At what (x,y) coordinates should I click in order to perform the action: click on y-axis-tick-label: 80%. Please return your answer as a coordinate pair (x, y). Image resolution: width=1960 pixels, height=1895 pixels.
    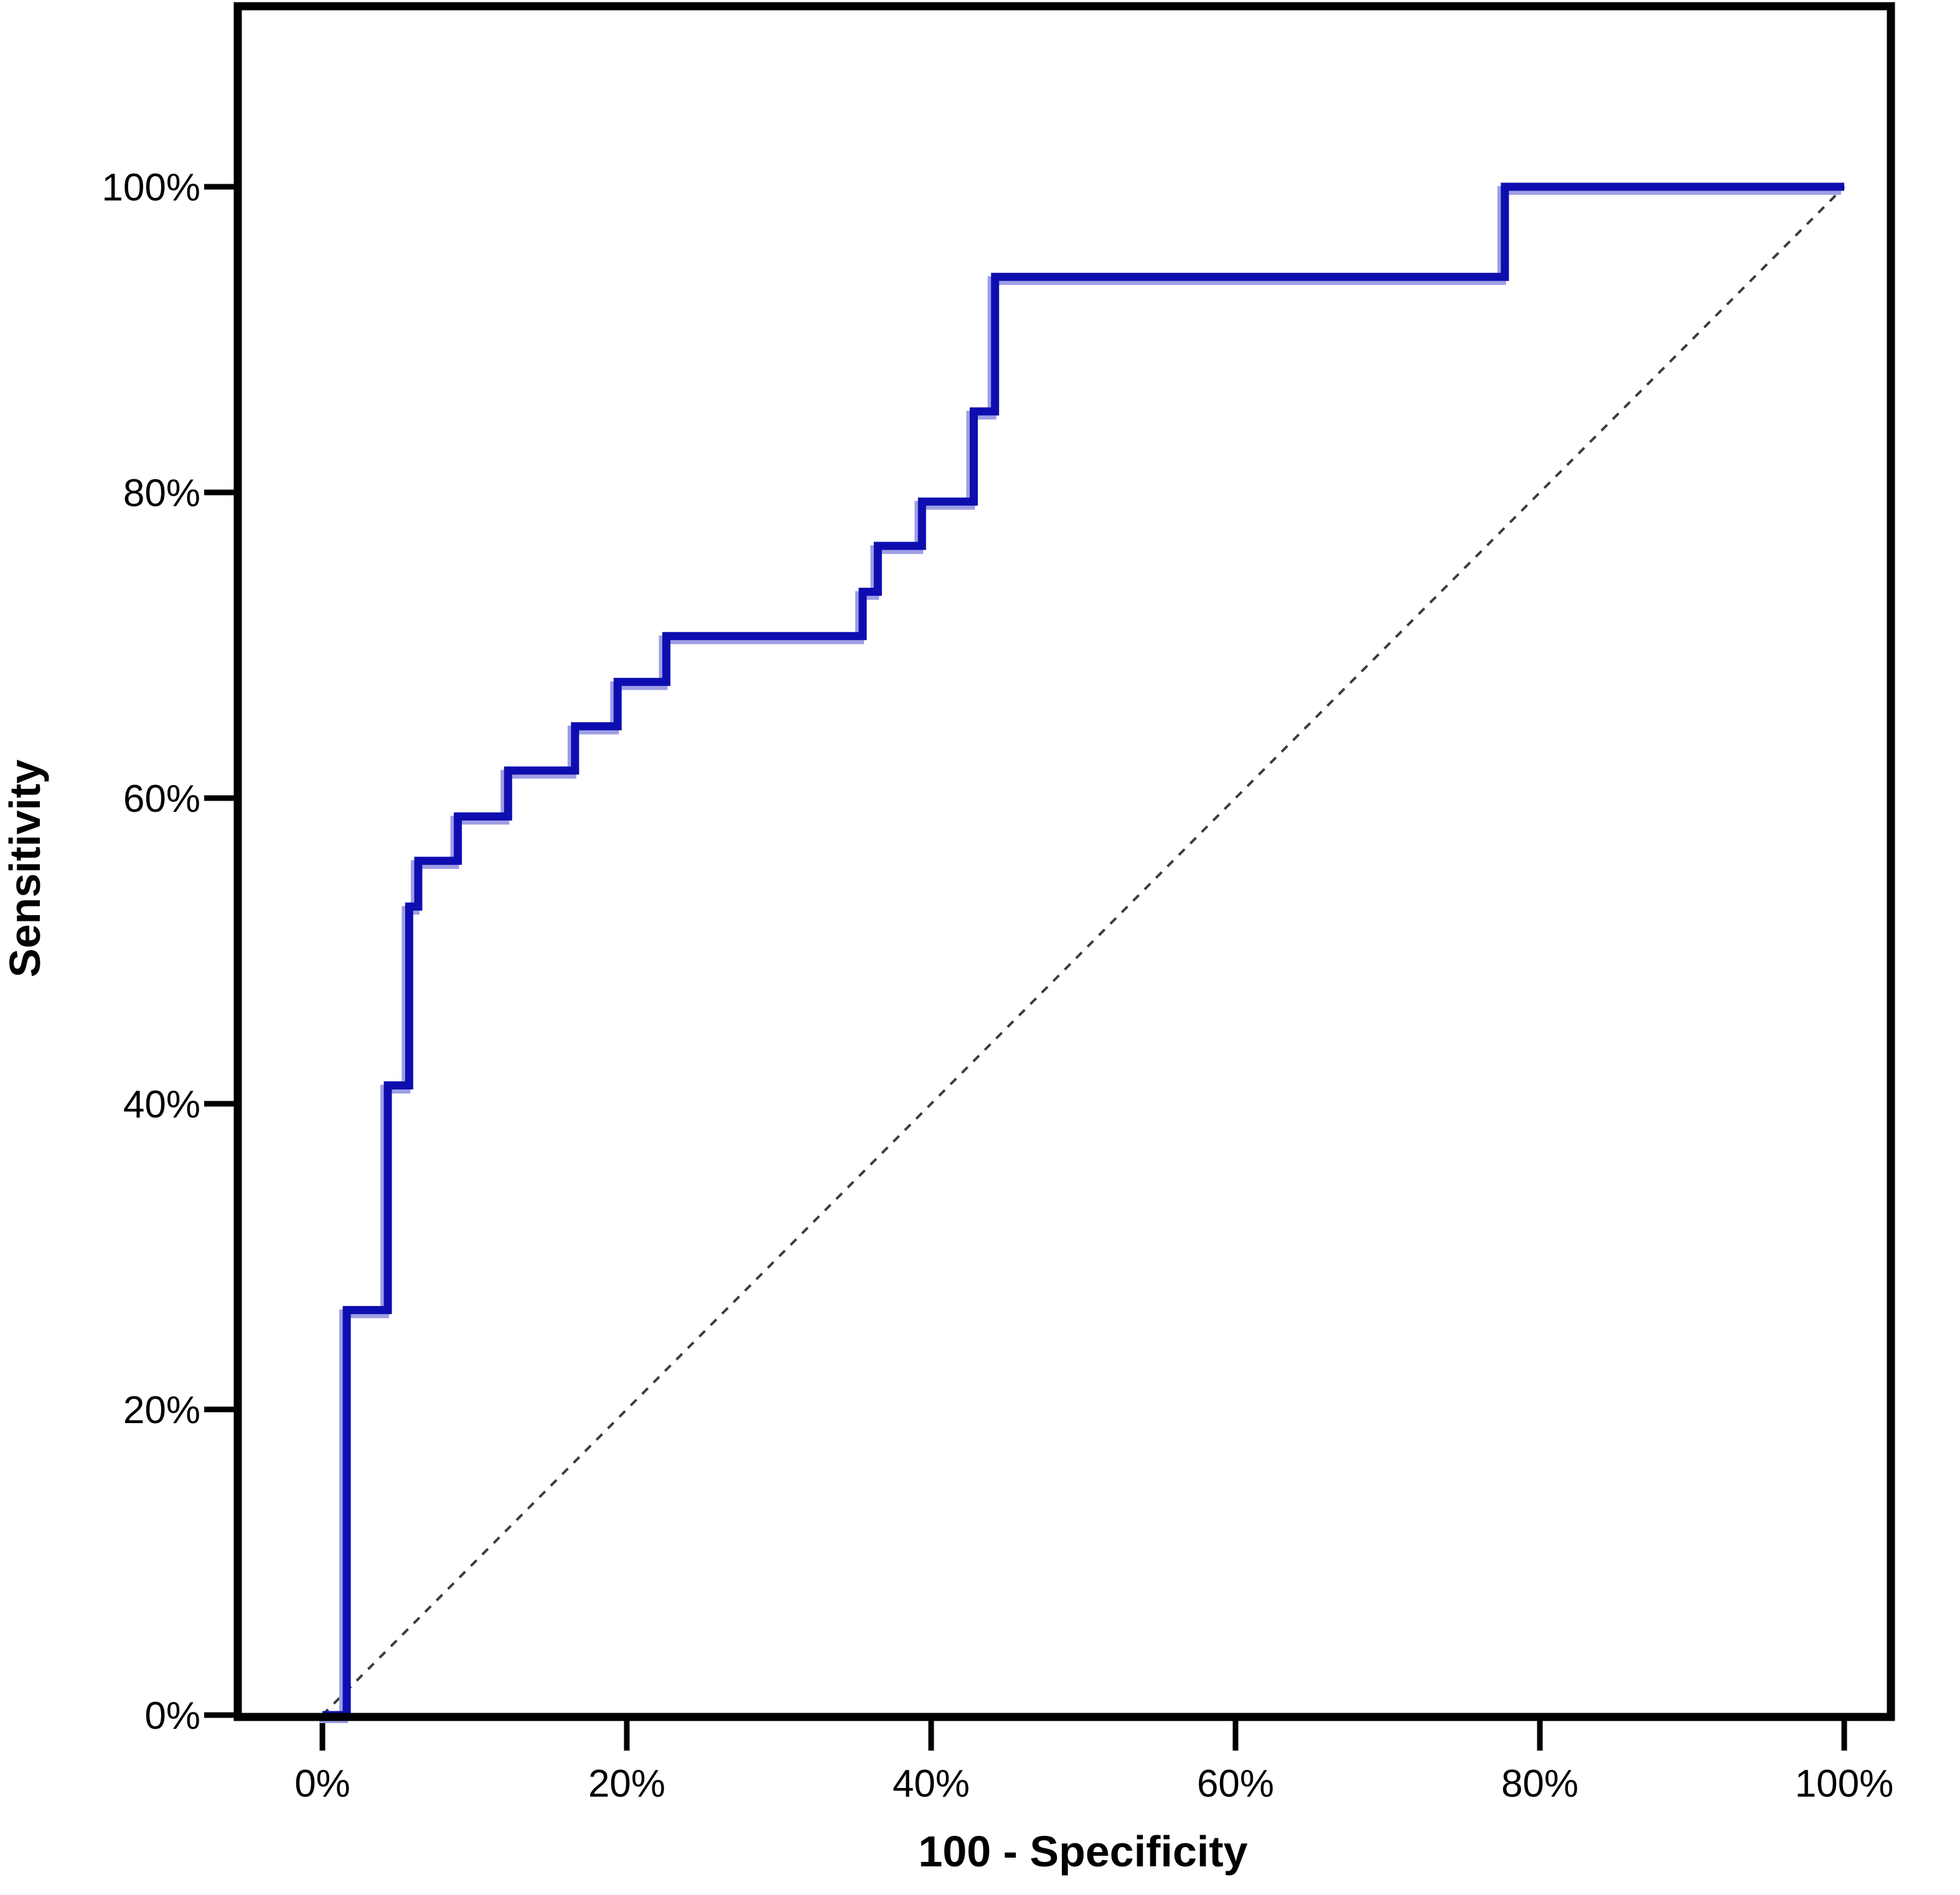
    Looking at the image, I should click on (161, 493).